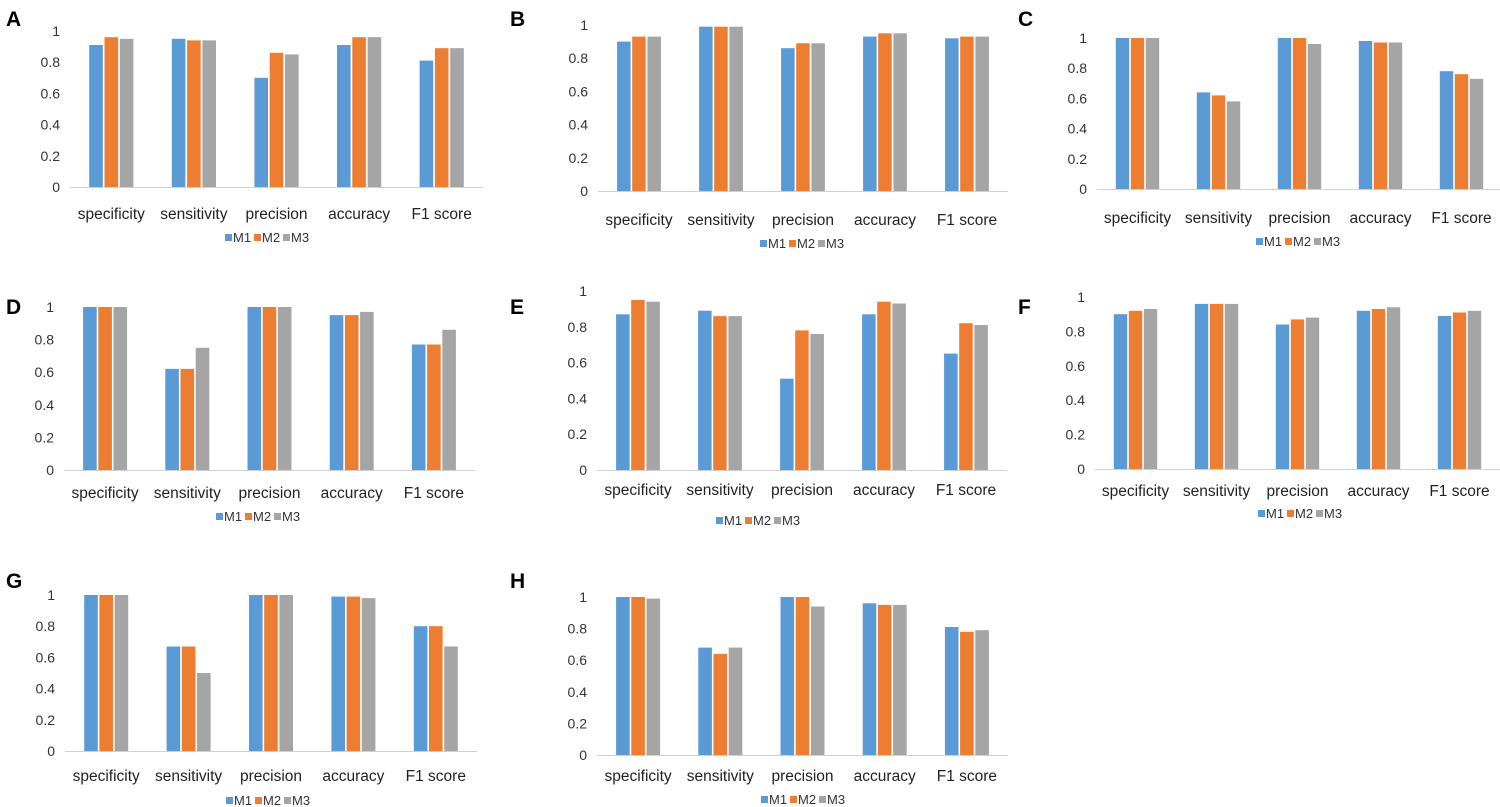 The height and width of the screenshot is (807, 1500). I want to click on panel-label: E, so click(517, 307).